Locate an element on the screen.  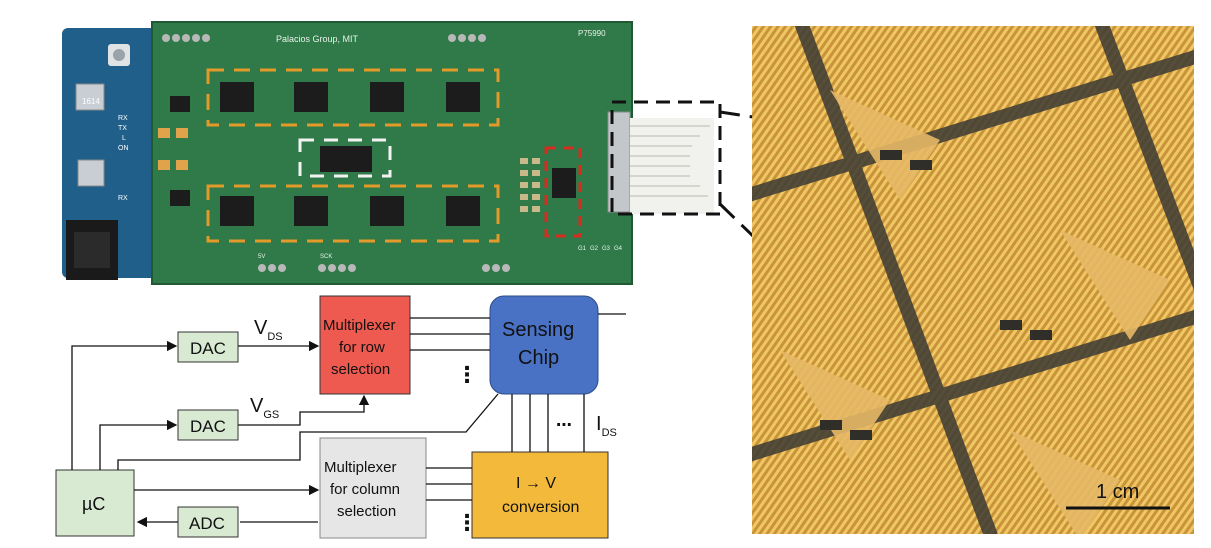
row-dots: ⋮ is located at coordinates (467, 375).